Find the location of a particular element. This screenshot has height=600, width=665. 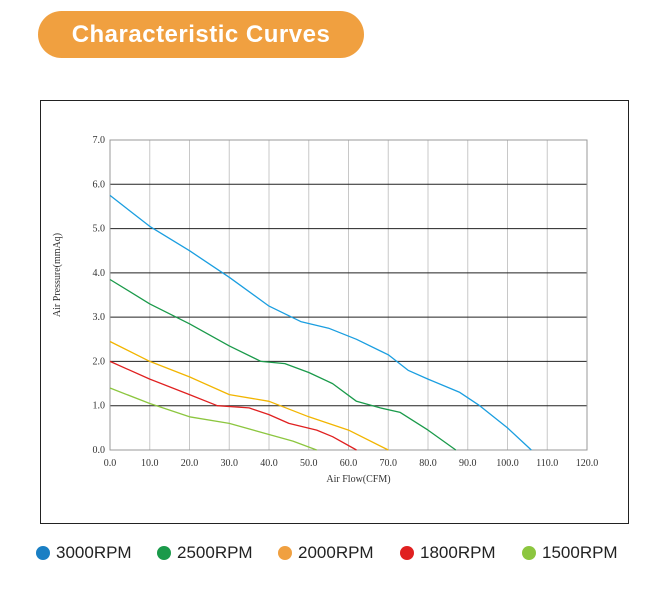

x-tick-label: 50.0 is located at coordinates (309, 463).